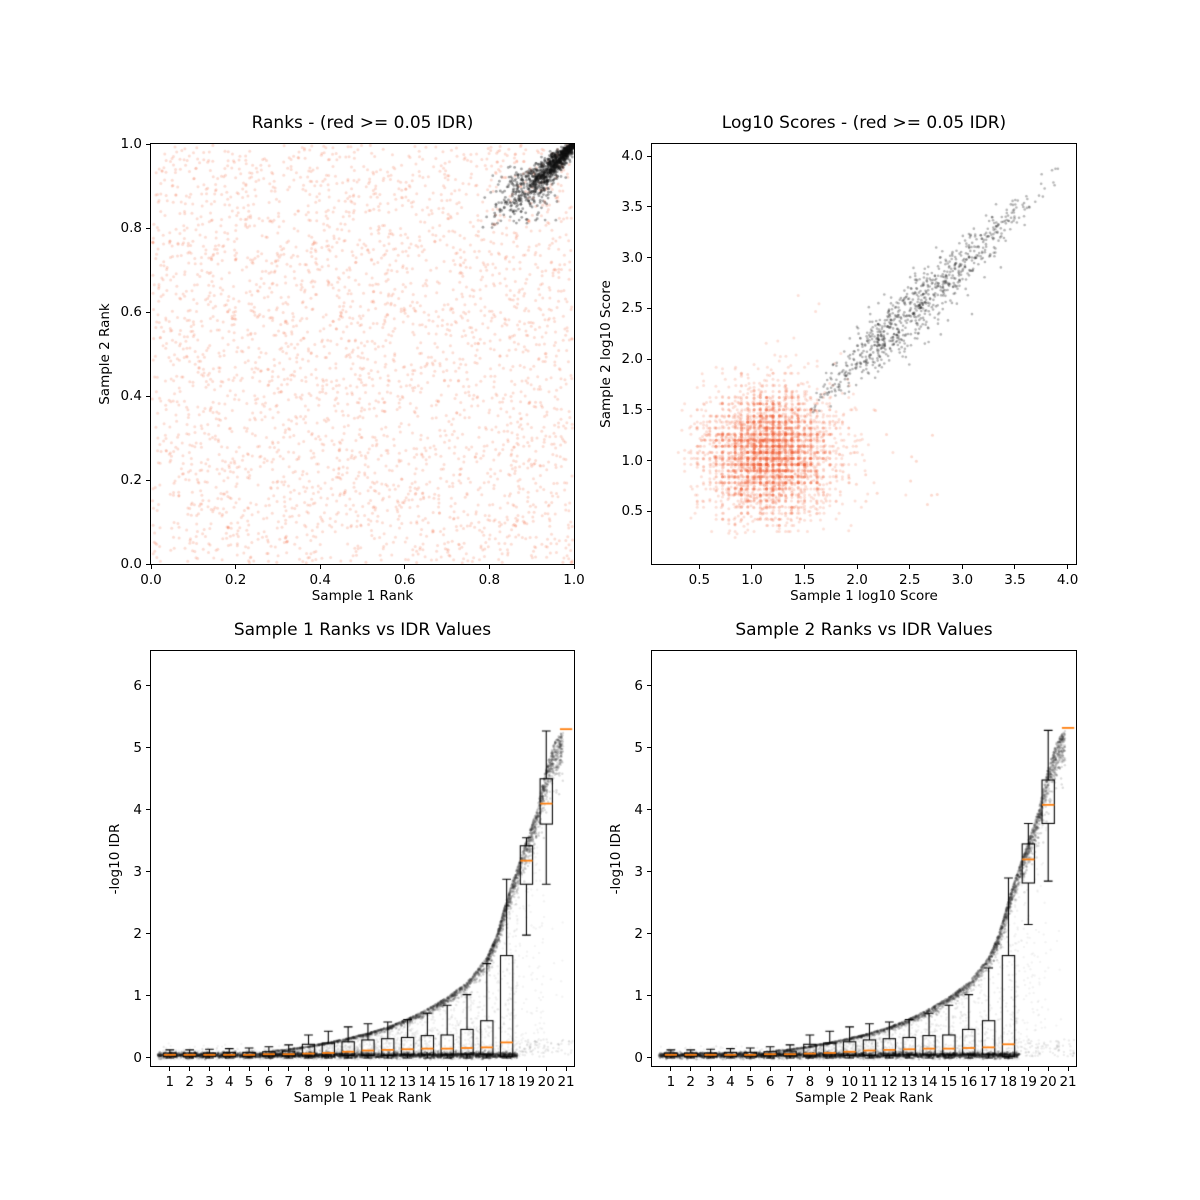 This screenshot has height=1200, width=1200. I want to click on y-tick-label: 0.4, so click(131, 396).